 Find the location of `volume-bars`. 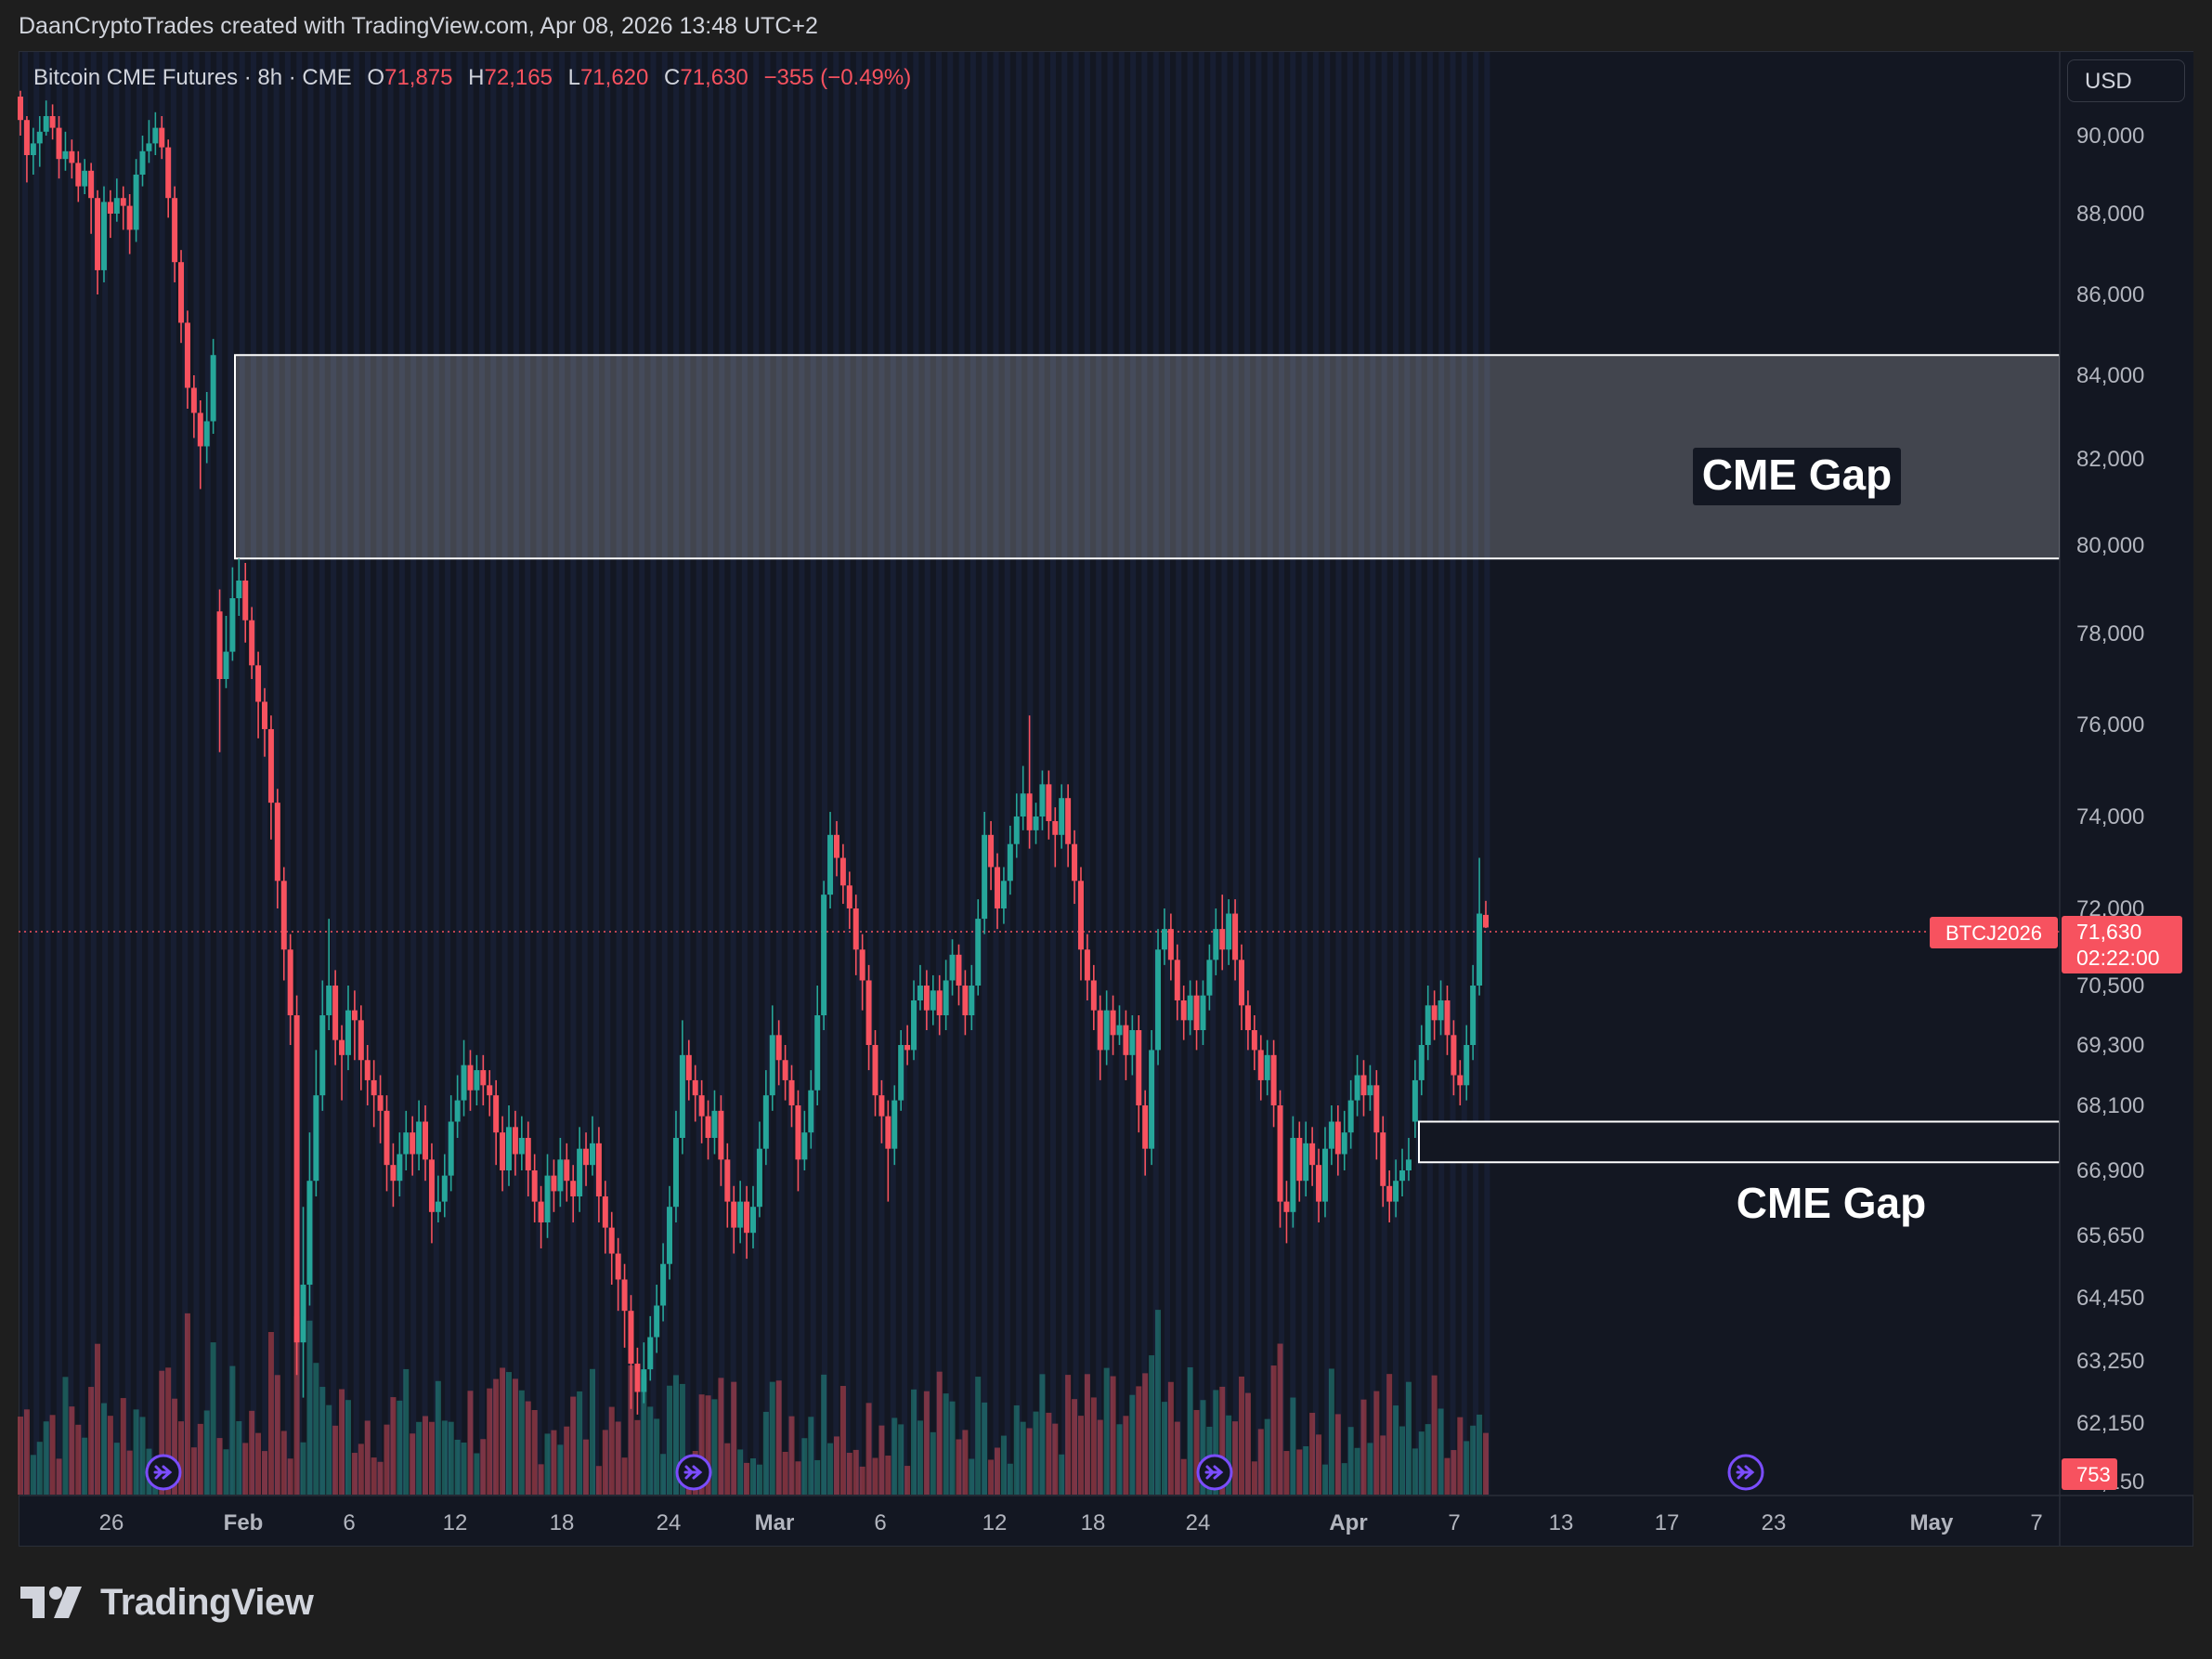

volume-bars is located at coordinates (753, 1402).